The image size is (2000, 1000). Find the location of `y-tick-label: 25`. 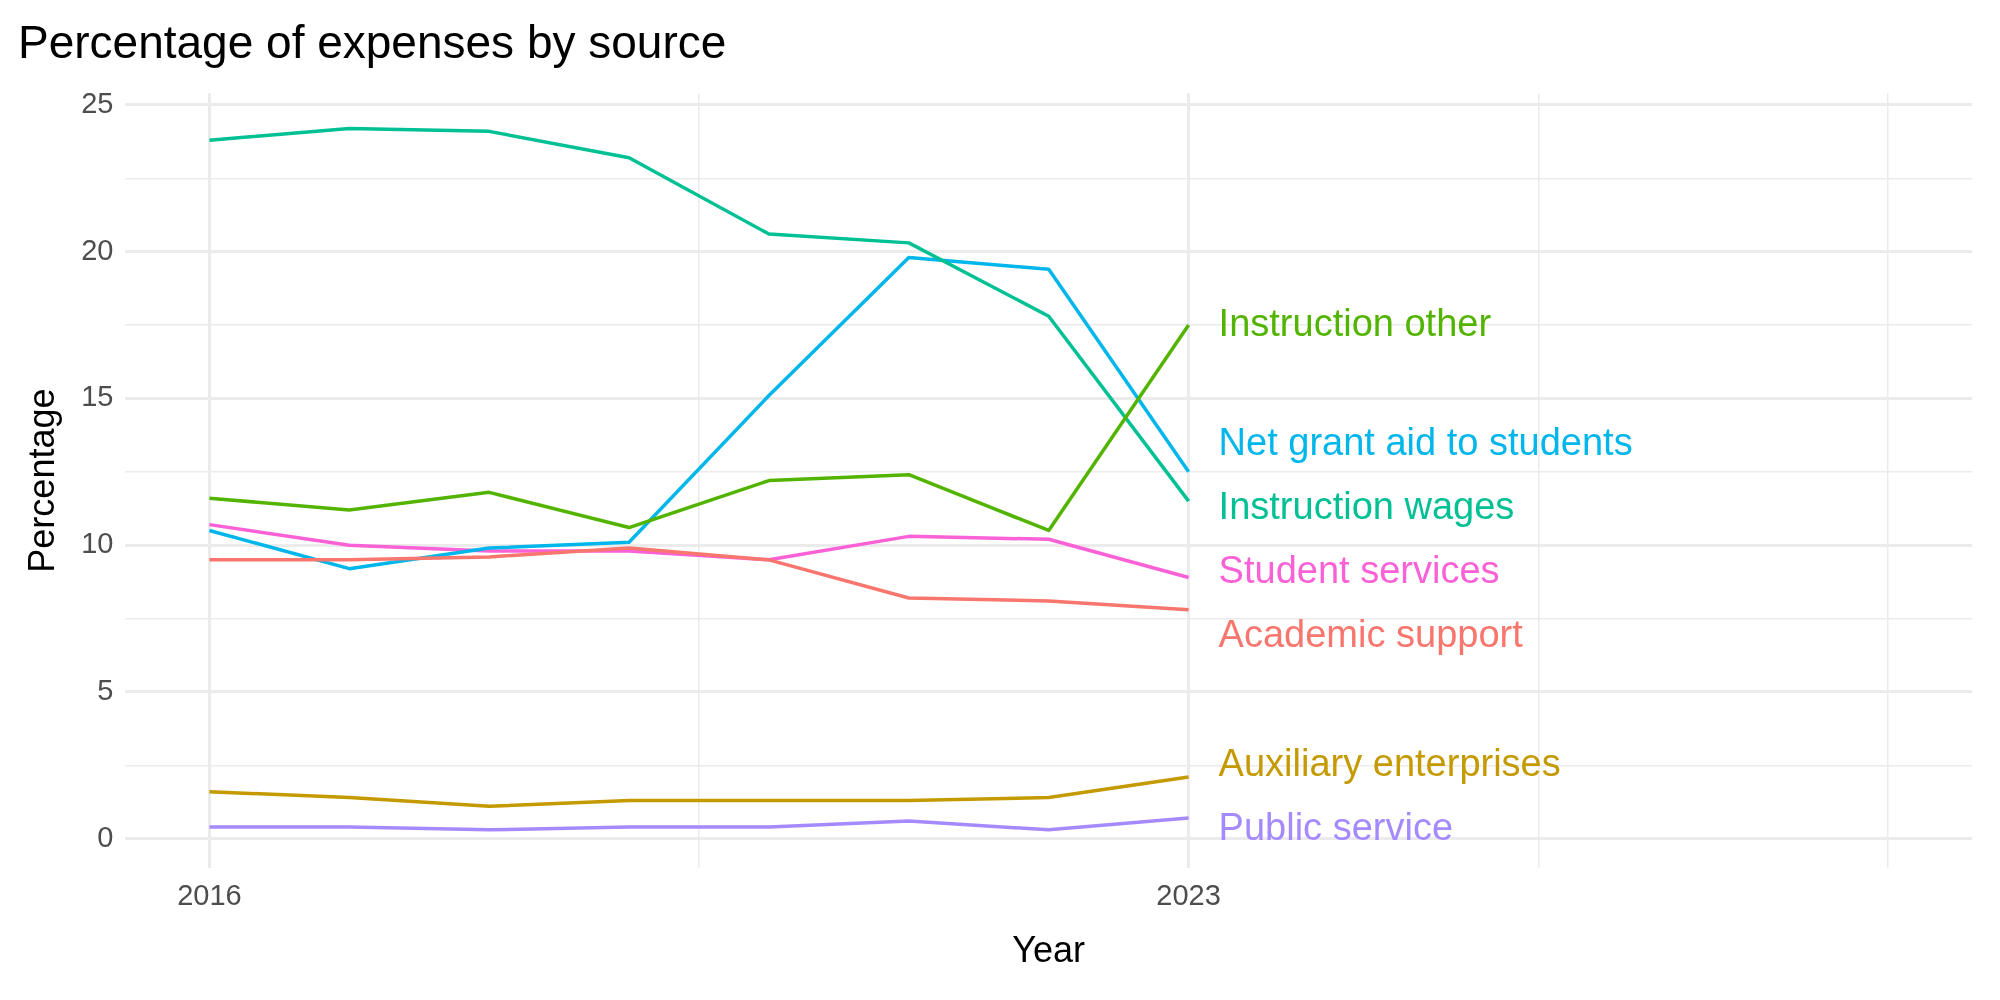

y-tick-label: 25 is located at coordinates (97, 102).